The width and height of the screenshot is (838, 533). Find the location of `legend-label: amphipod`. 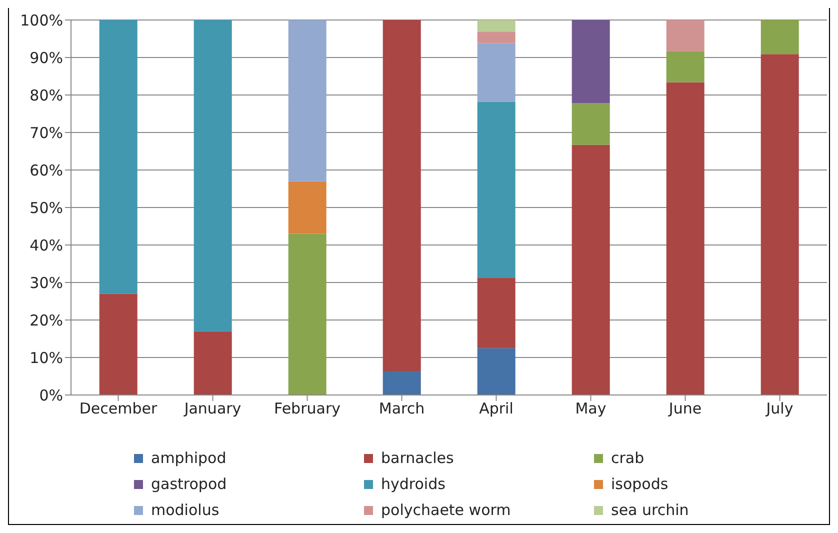

legend-label: amphipod is located at coordinates (188, 458).